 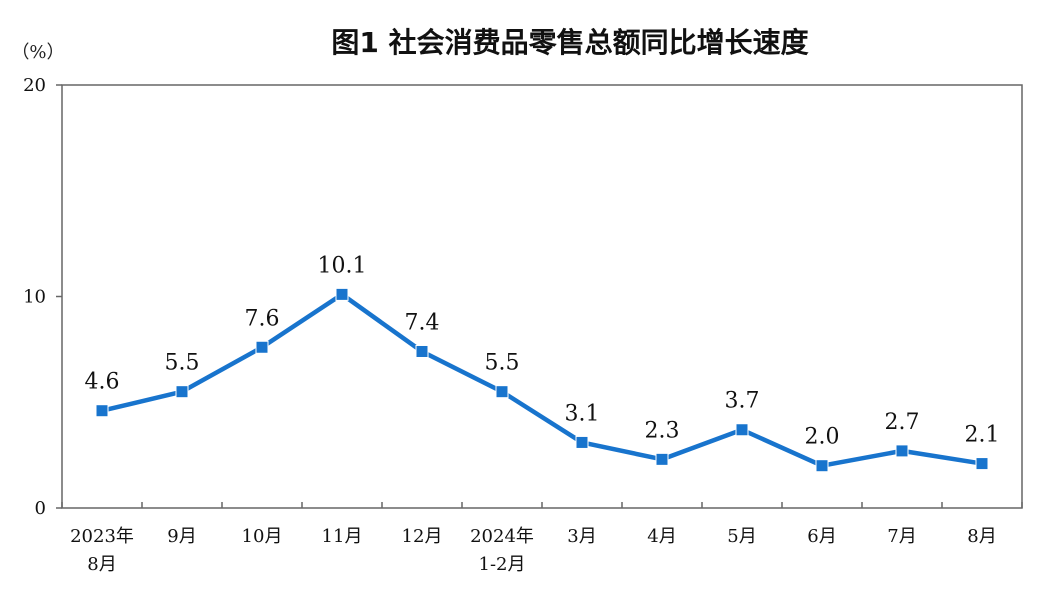 I want to click on x-tick-label: 6月, so click(x=821, y=536).